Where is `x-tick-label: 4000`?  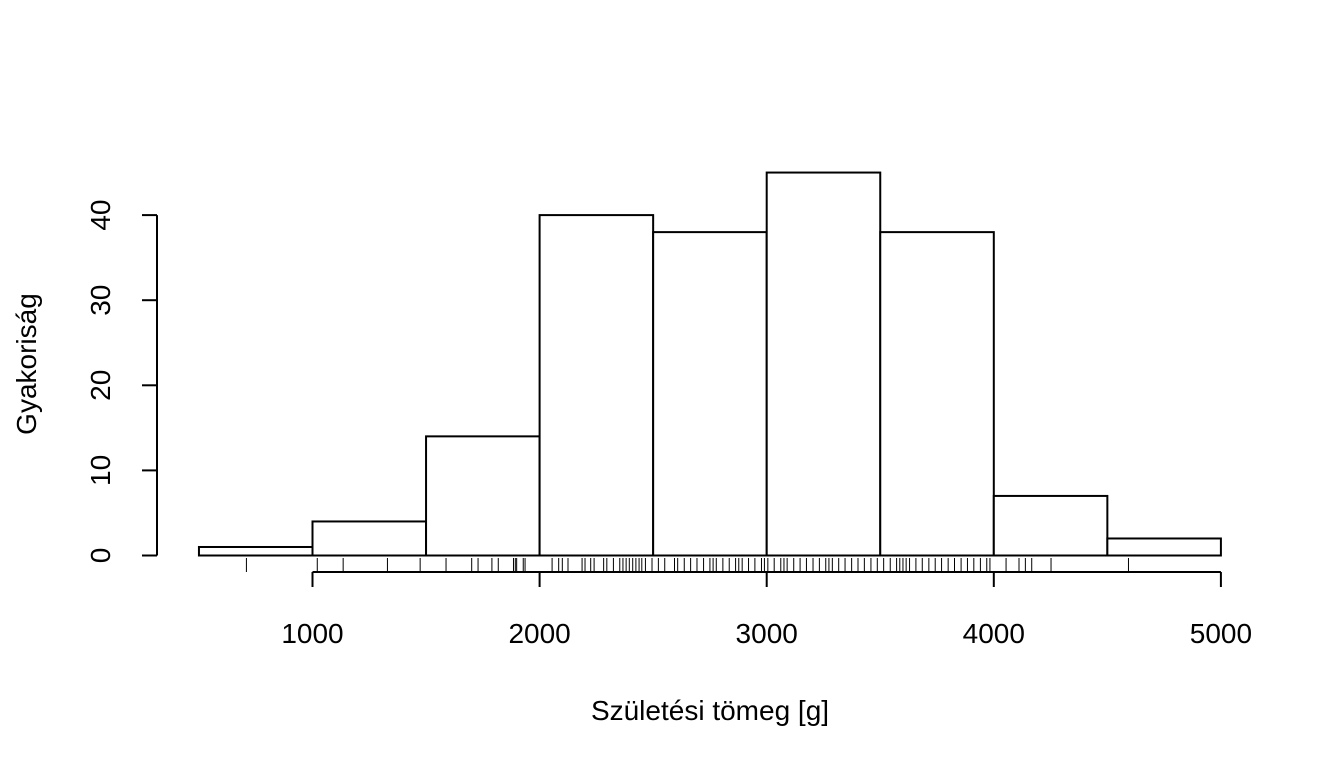 x-tick-label: 4000 is located at coordinates (994, 633).